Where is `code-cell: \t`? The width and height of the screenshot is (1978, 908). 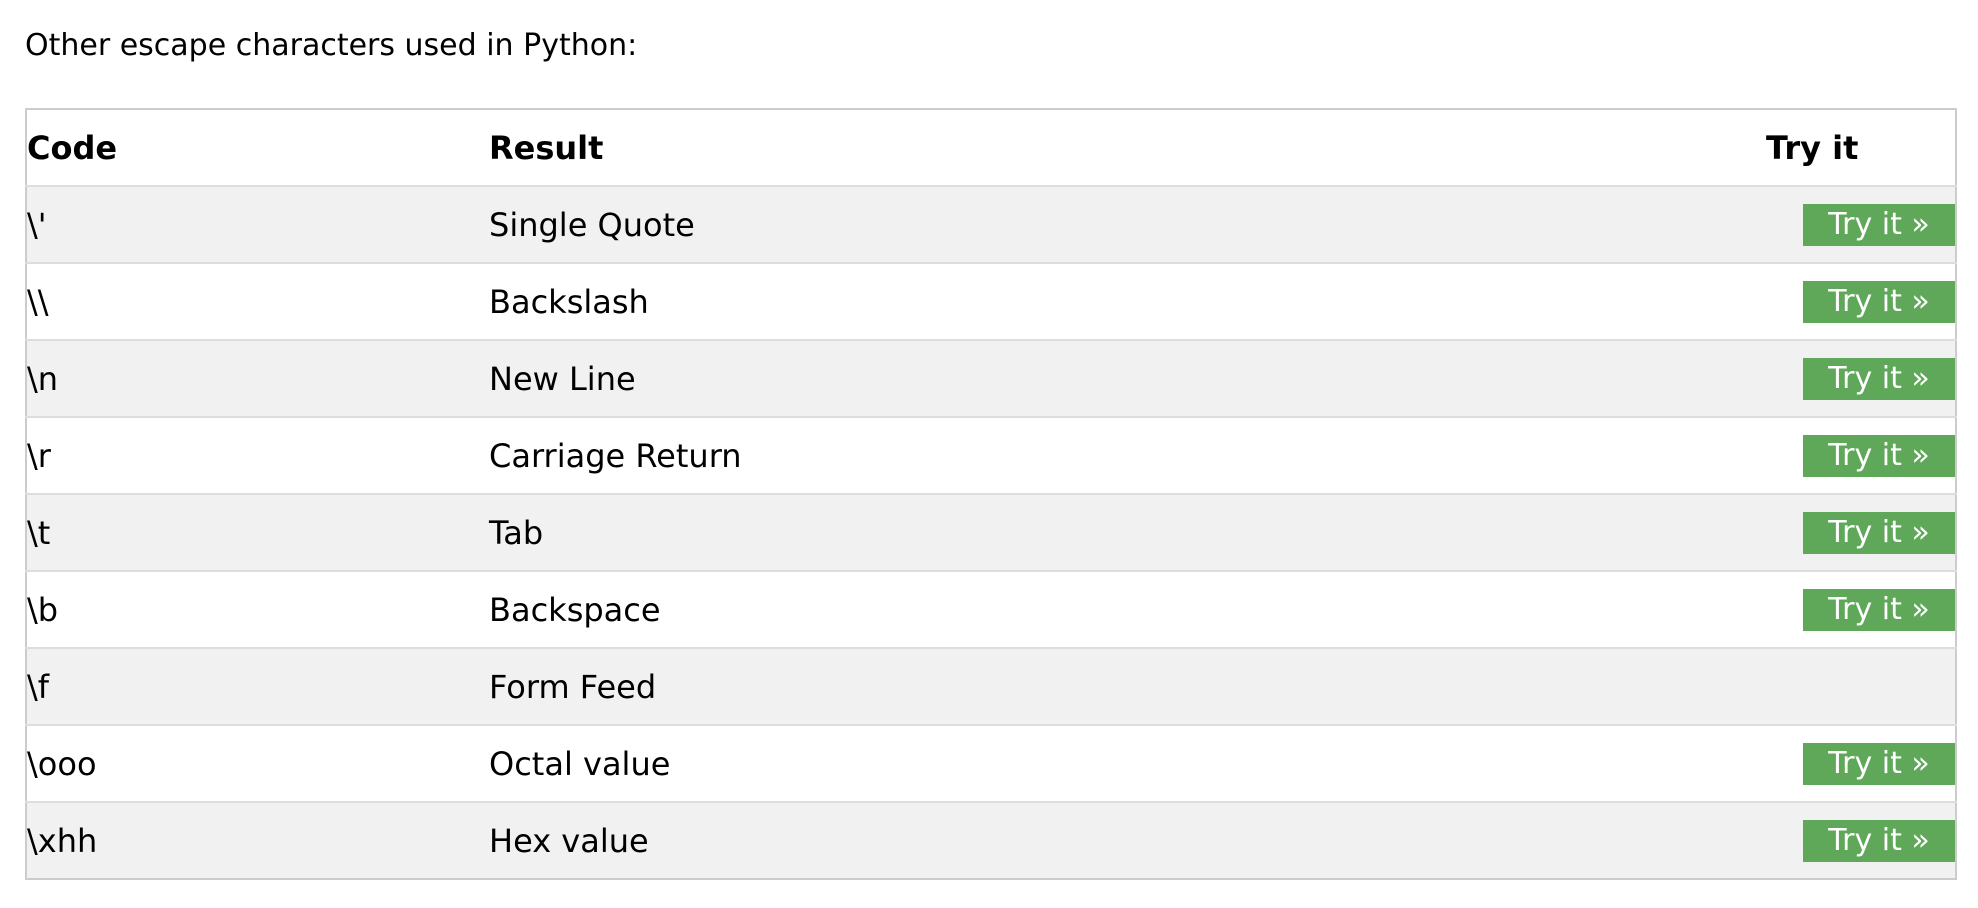 code-cell: \t is located at coordinates (257, 533).